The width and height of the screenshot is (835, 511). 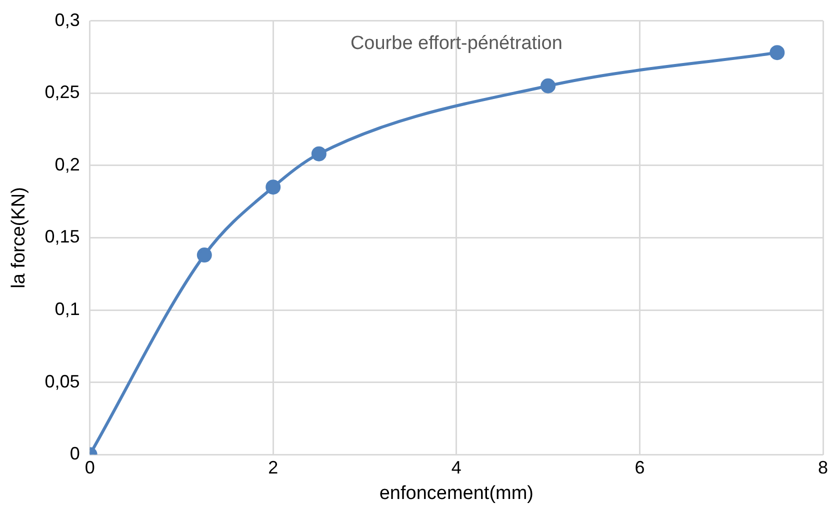 What do you see at coordinates (456, 467) in the screenshot?
I see `x-tick-label: 4` at bounding box center [456, 467].